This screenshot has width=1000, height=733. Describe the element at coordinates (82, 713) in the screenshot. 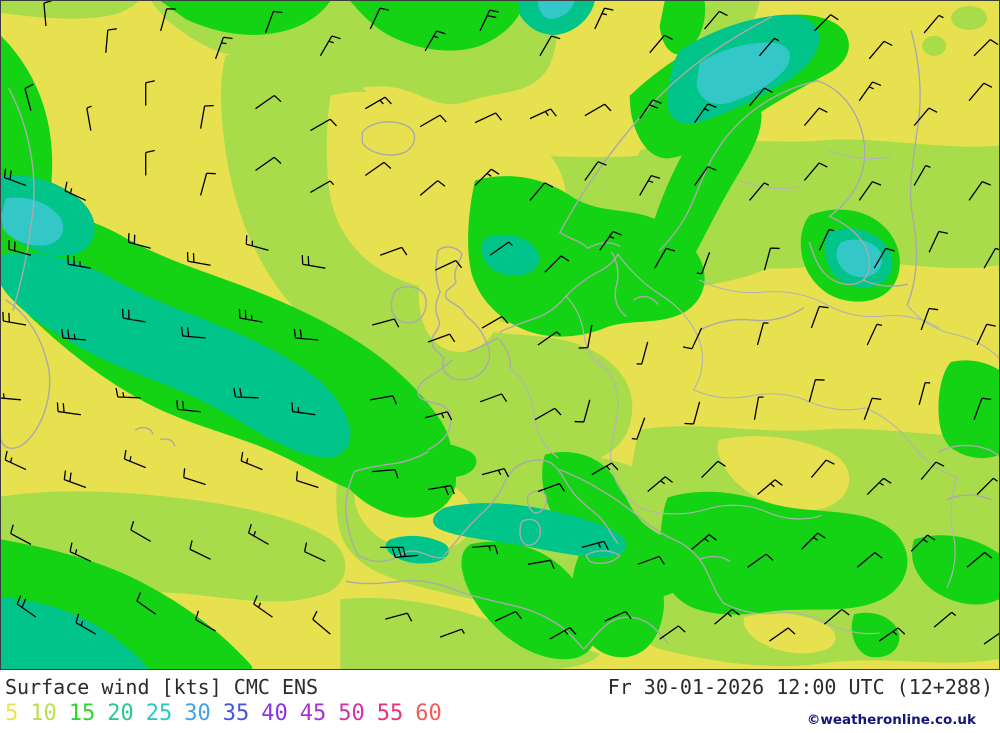

I see `legend-value-15: 15` at that location.